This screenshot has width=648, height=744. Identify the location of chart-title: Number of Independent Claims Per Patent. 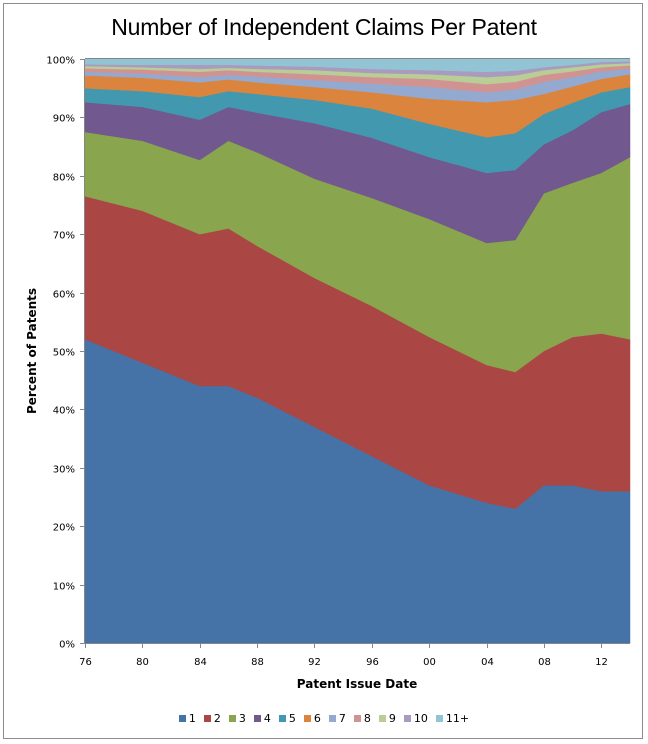
(324, 27).